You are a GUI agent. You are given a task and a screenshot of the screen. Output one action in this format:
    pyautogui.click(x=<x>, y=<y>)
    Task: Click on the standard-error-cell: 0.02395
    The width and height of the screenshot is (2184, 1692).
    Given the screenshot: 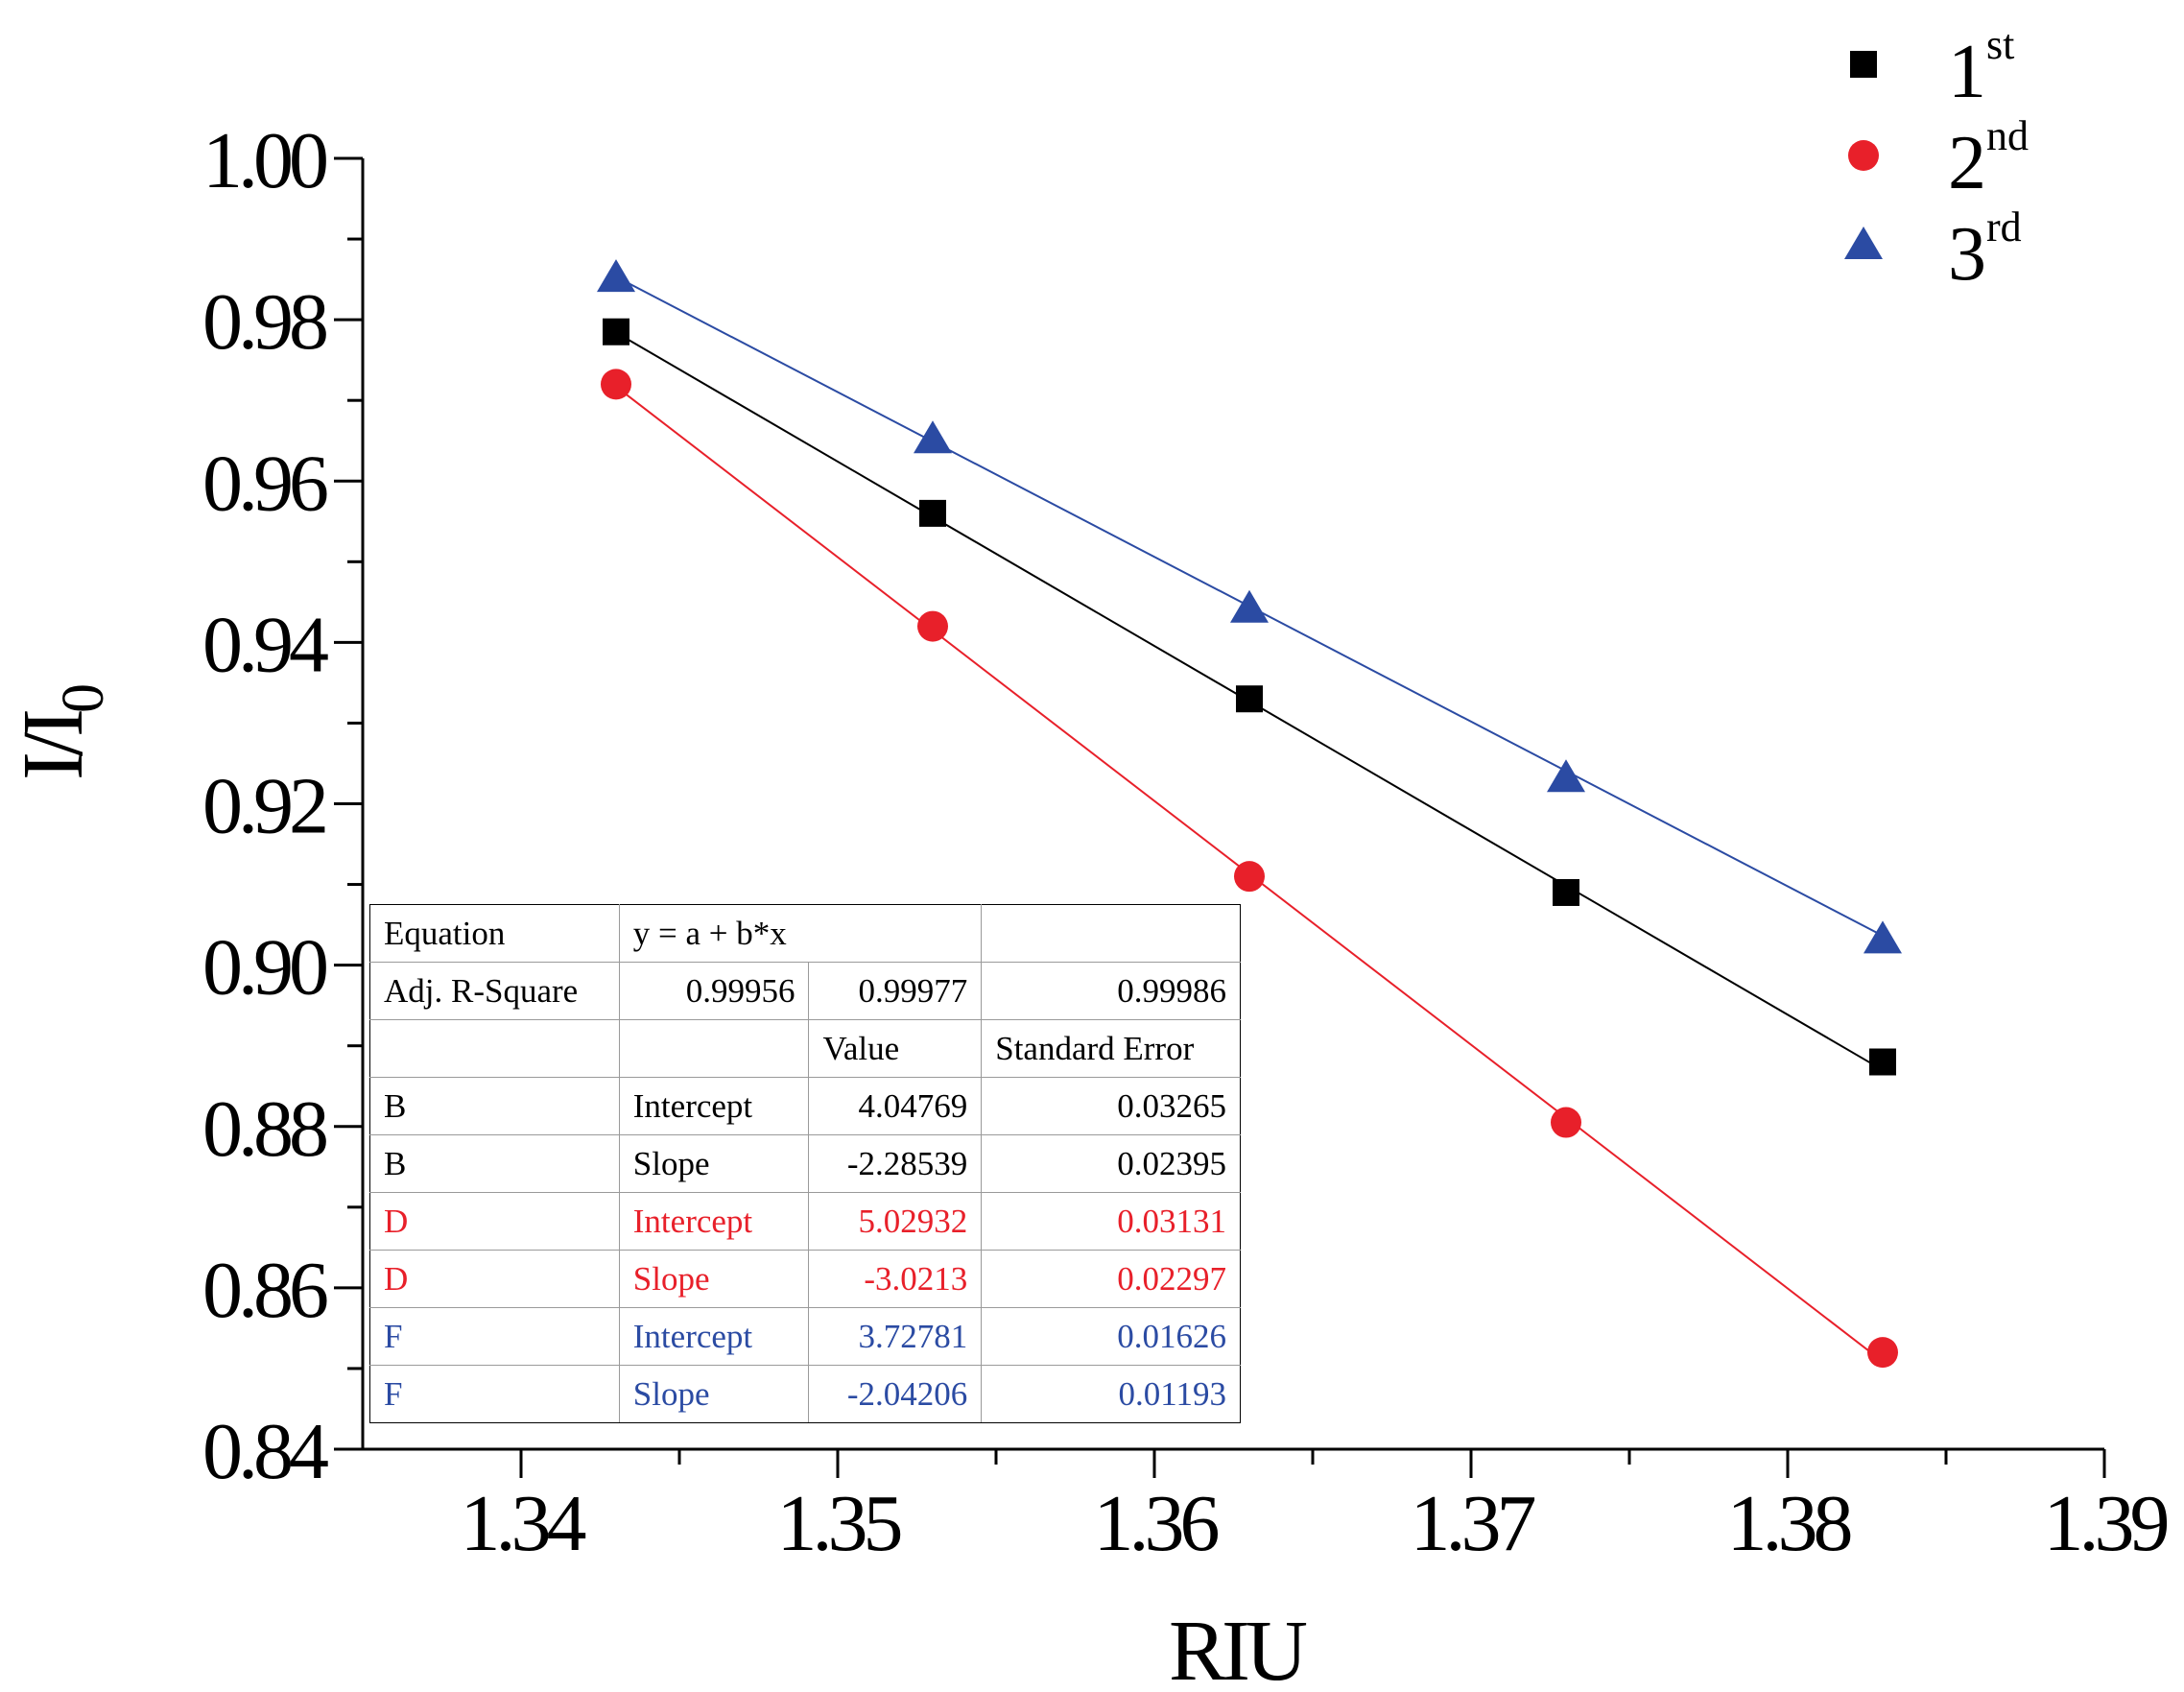 What is the action you would take?
    pyautogui.click(x=1111, y=1163)
    